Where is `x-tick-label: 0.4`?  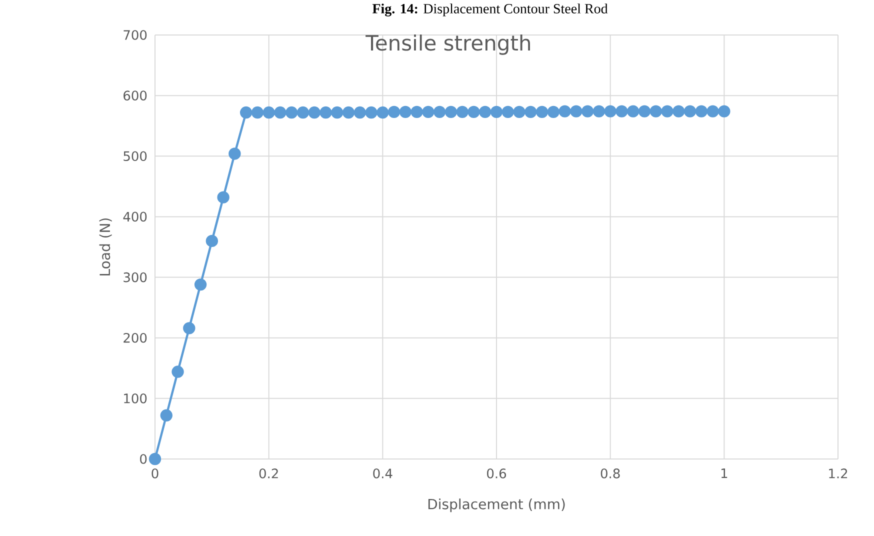 x-tick-label: 0.4 is located at coordinates (382, 473).